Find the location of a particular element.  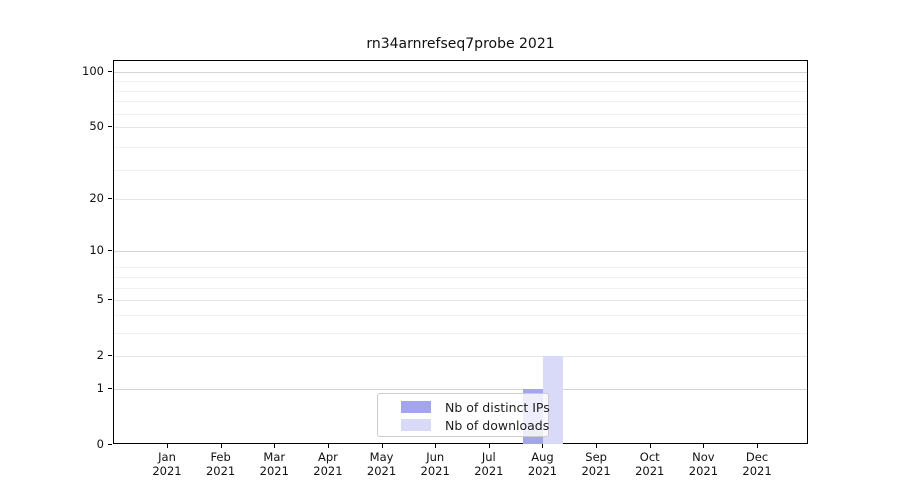

legend: Nb of distinct IPs Nb of downloads is located at coordinates (463, 415).